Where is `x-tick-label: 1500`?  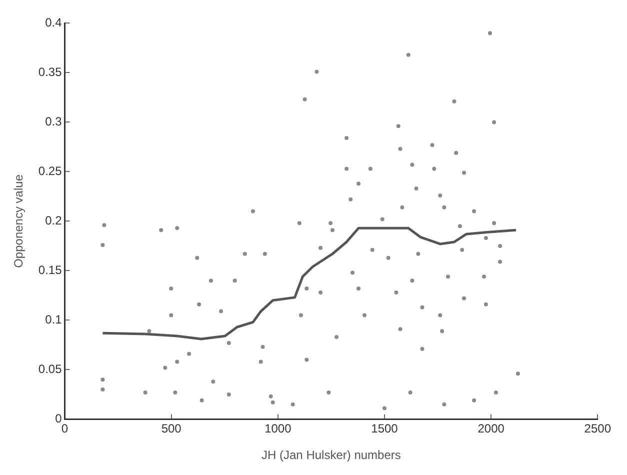 x-tick-label: 1500 is located at coordinates (384, 429).